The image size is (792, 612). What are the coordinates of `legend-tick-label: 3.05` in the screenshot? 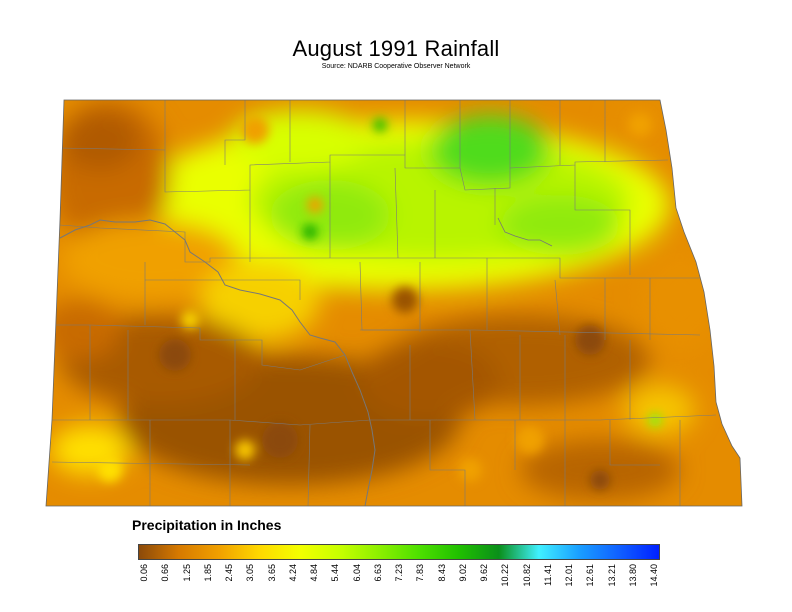 It's located at (250, 573).